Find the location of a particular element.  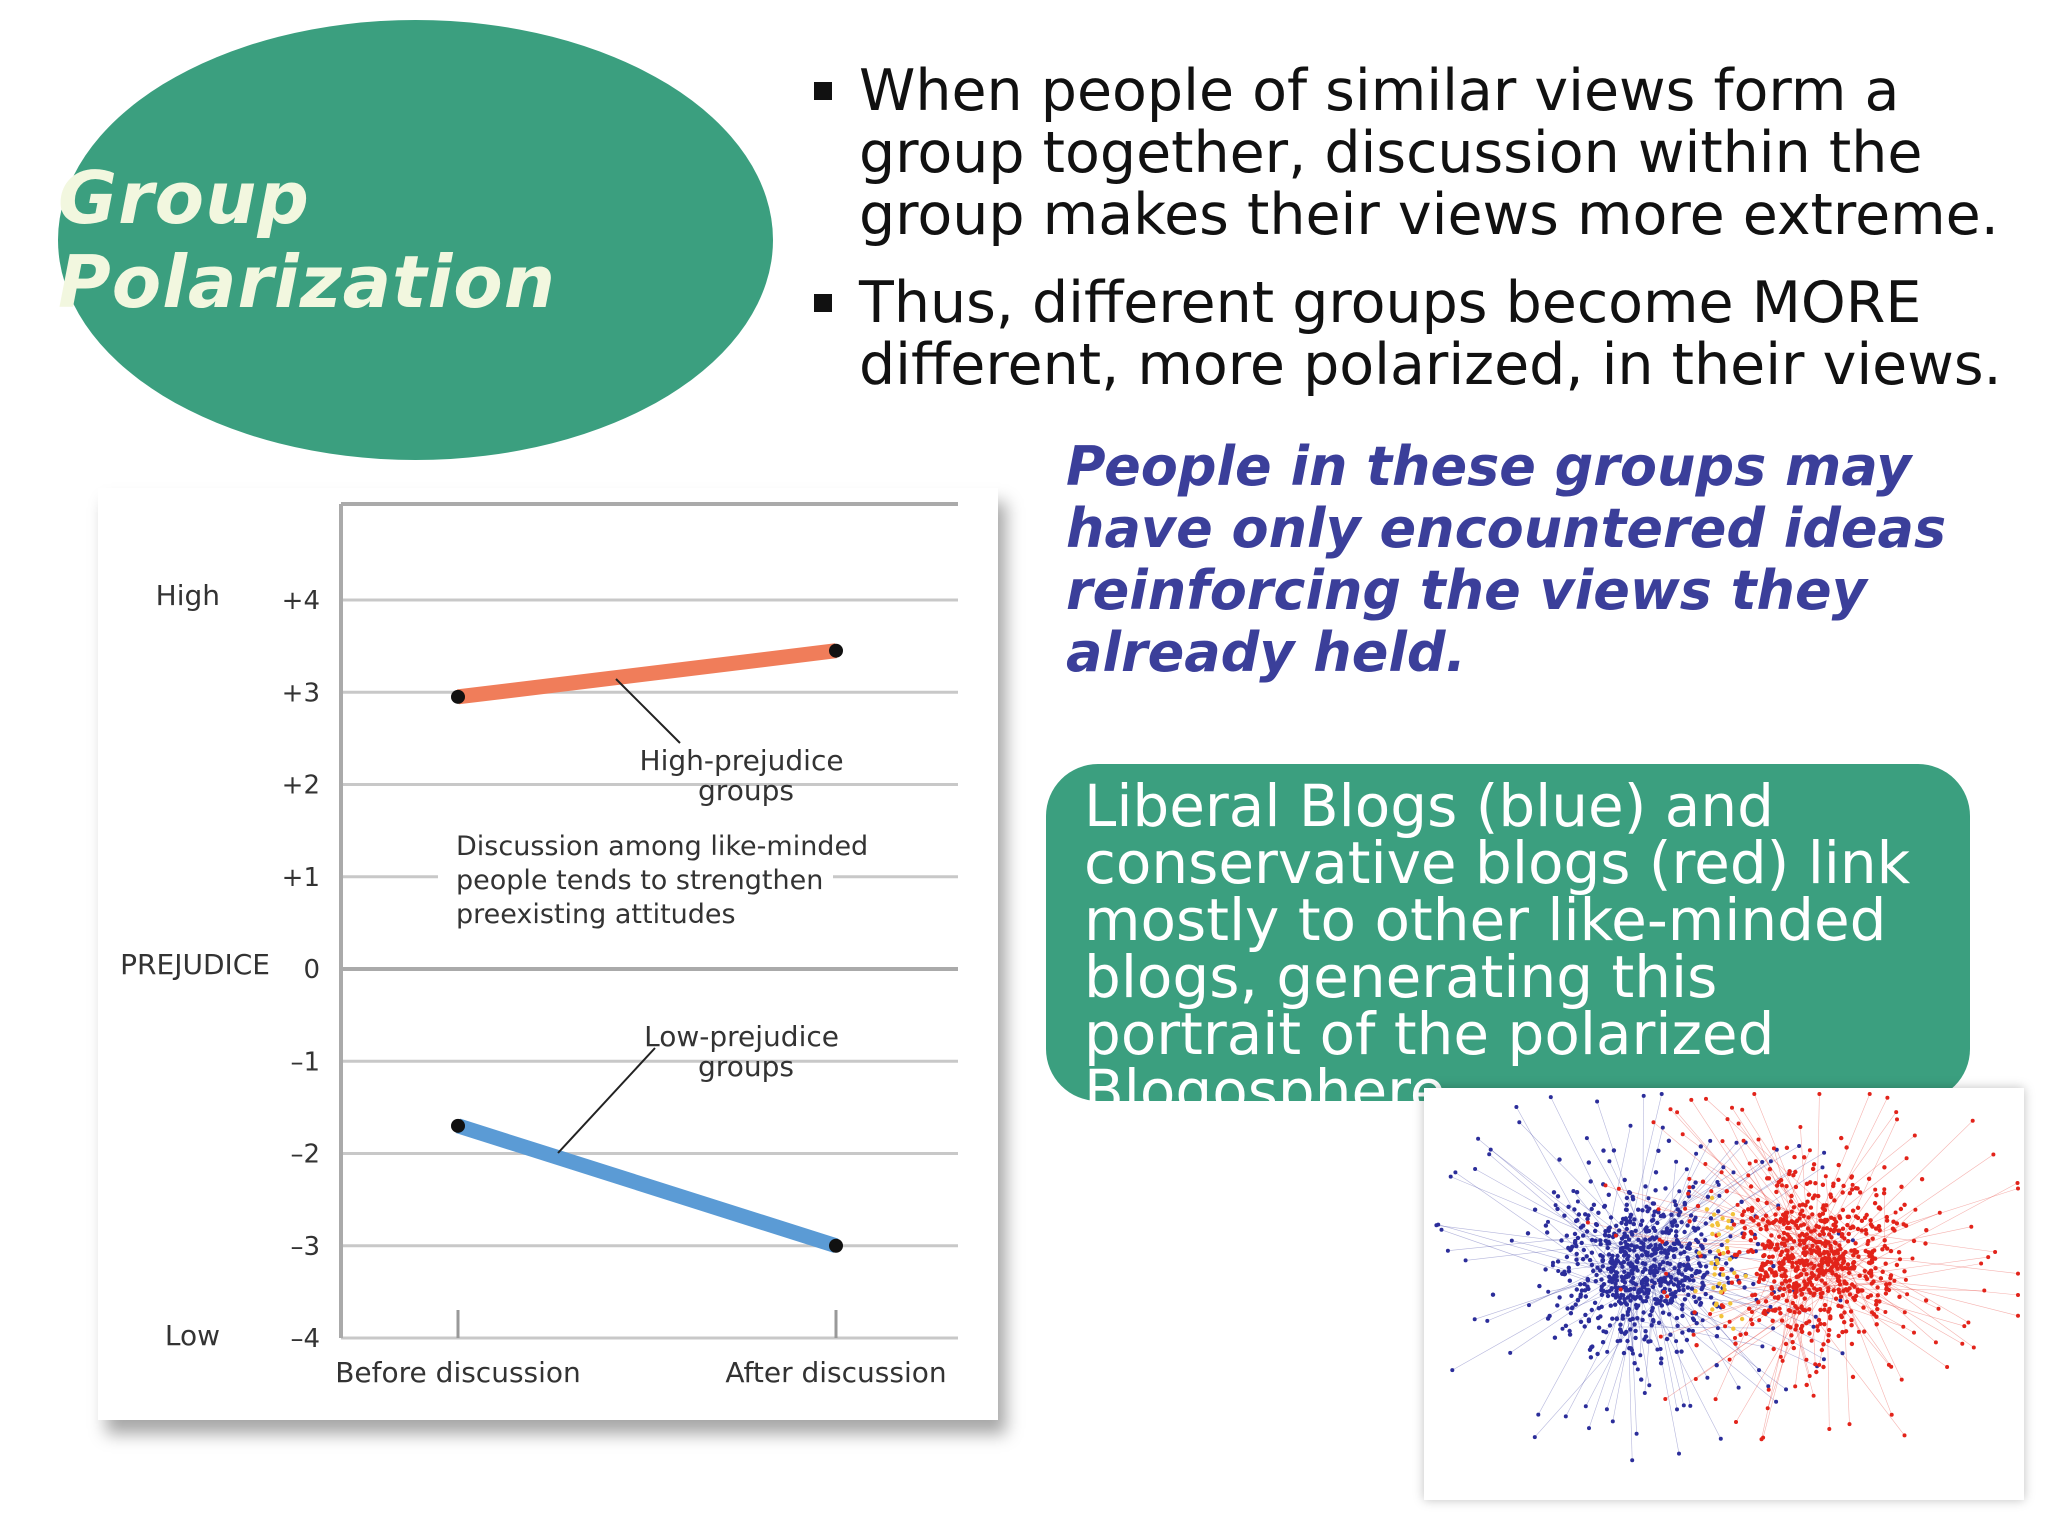

blogosphere-network-image is located at coordinates (1724, 1294).